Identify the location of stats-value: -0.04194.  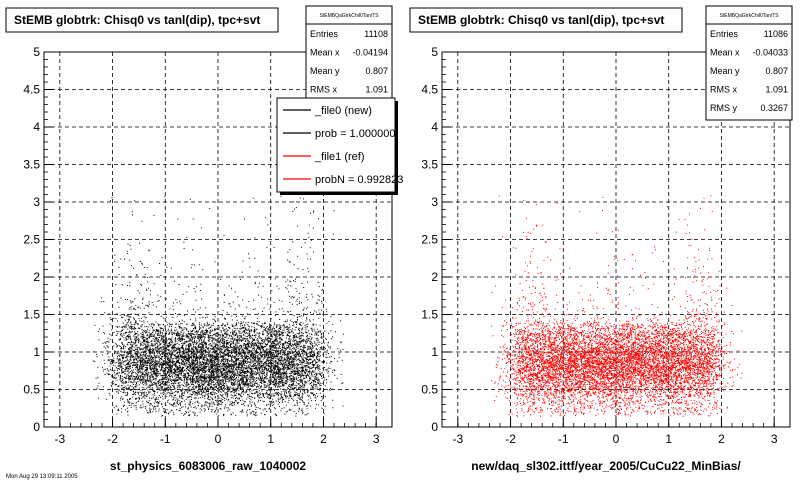
(370, 53).